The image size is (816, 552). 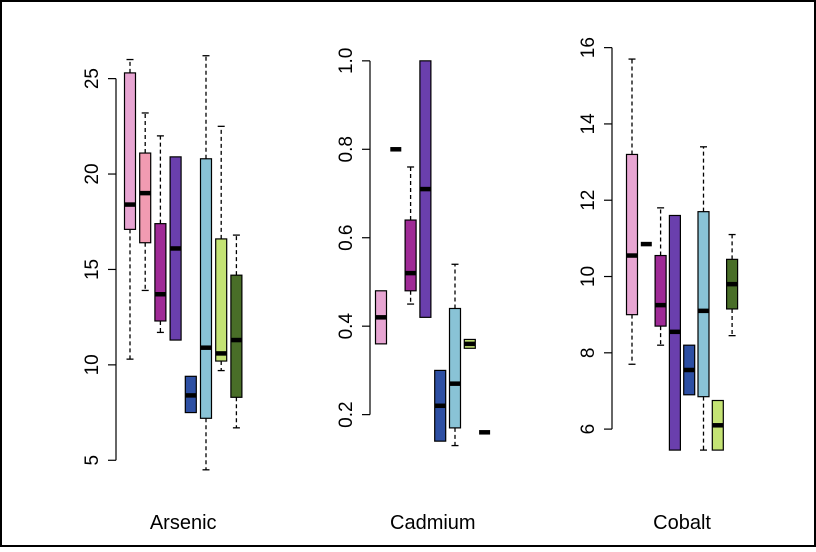 I want to click on y-tick-label: 16, so click(x=588, y=47).